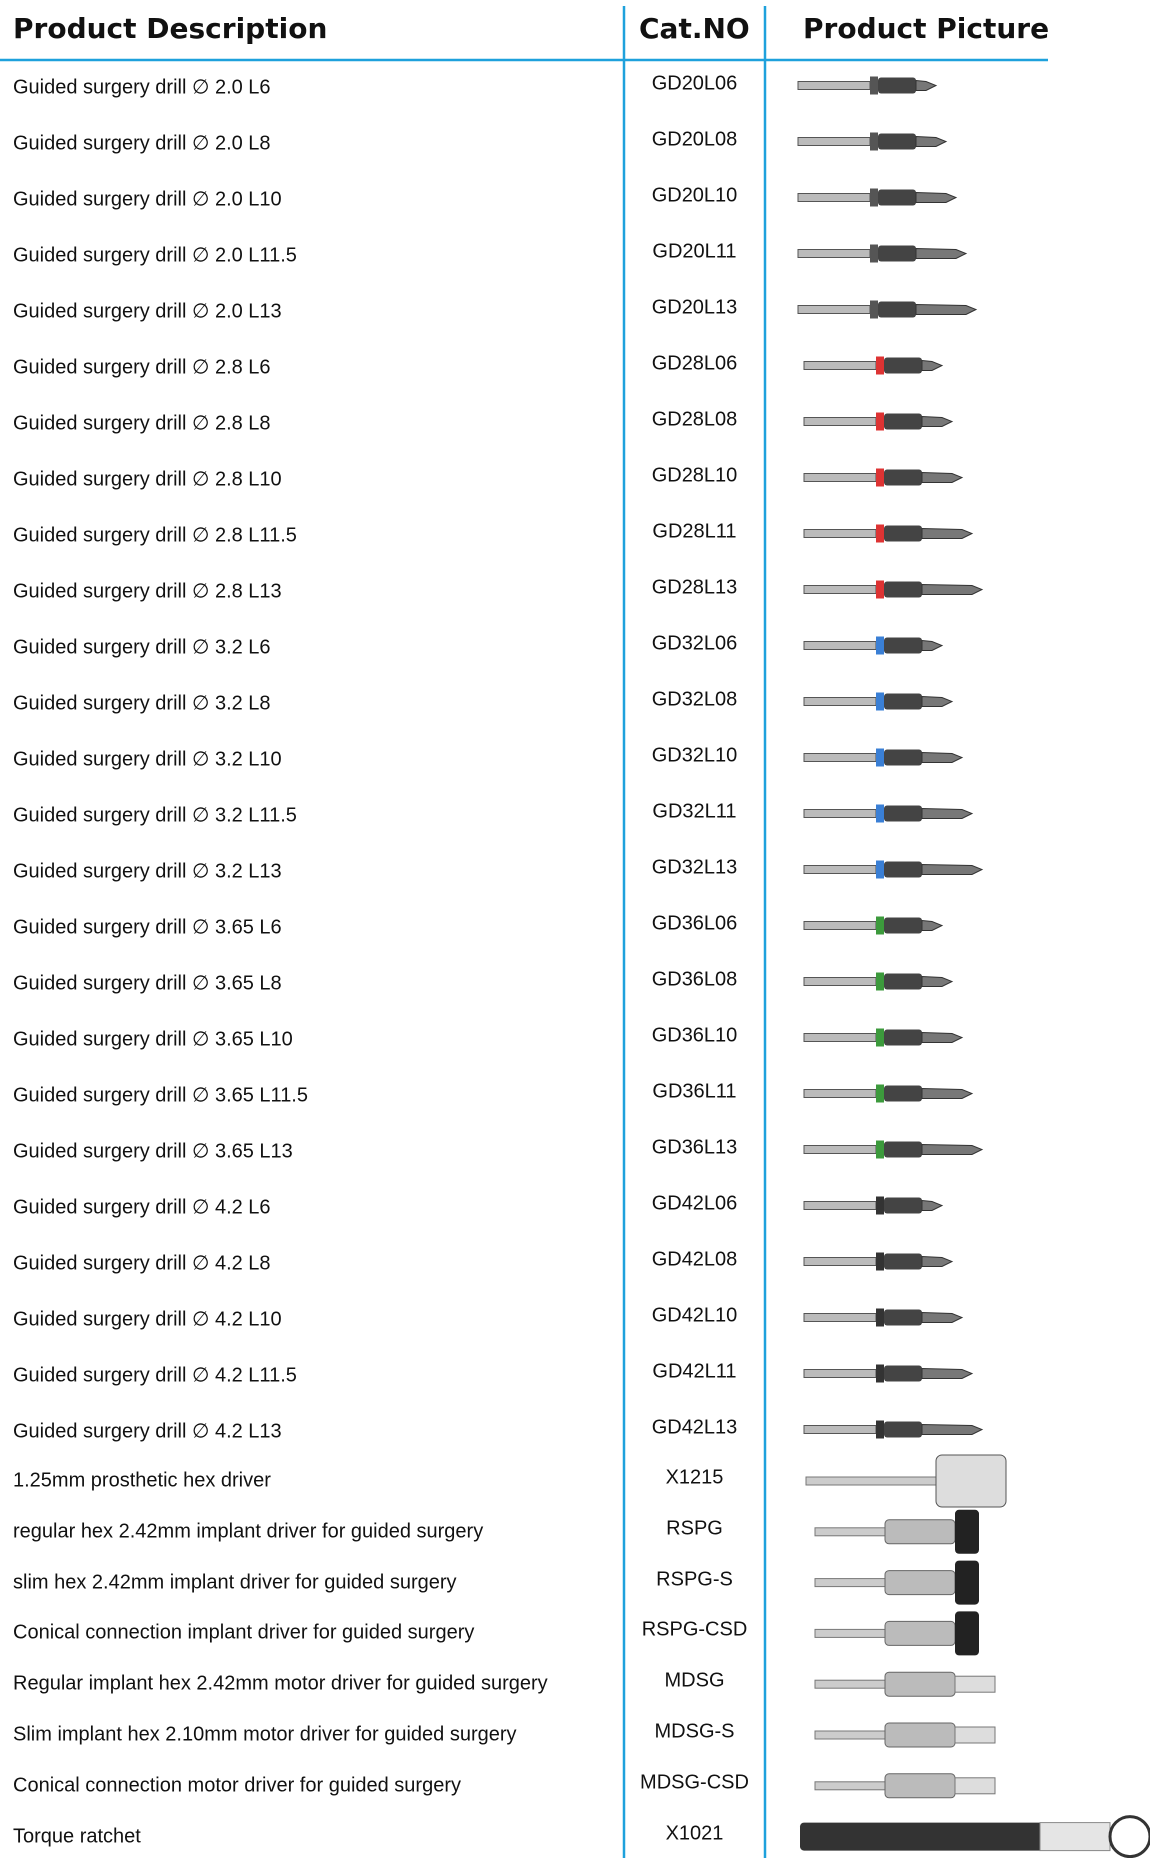 This screenshot has width=1150, height=1858. Describe the element at coordinates (155, 815) in the screenshot. I see `description-cell: Guided surgery drill ∅ 3.2 L11.5` at that location.